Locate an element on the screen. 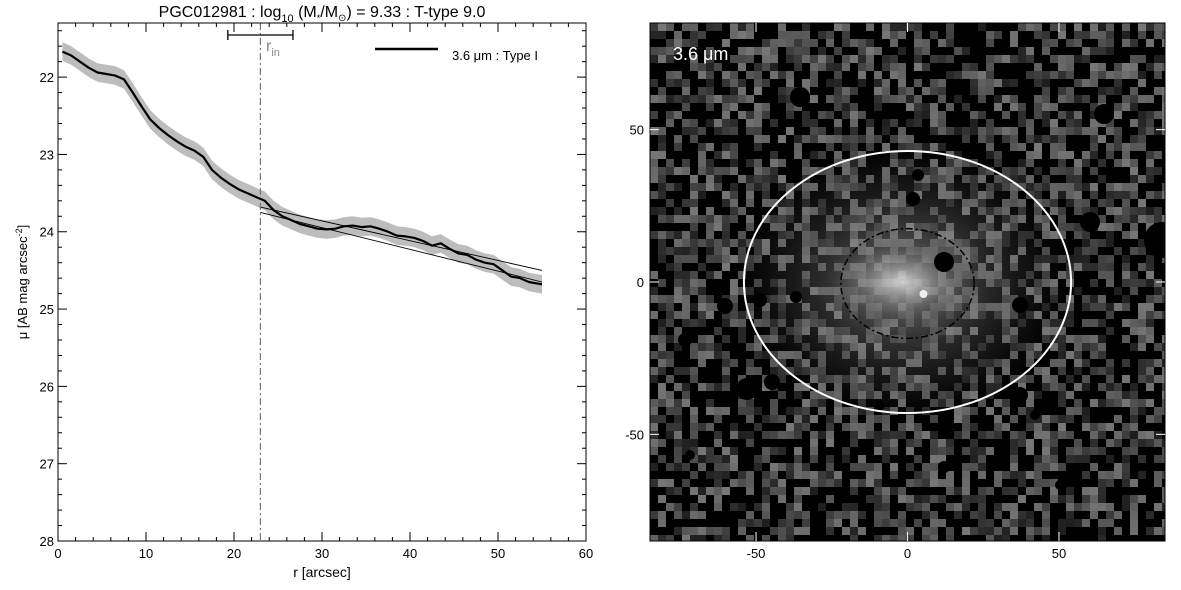 The image size is (1181, 590). image-x-tick-label: -50 is located at coordinates (756, 553).